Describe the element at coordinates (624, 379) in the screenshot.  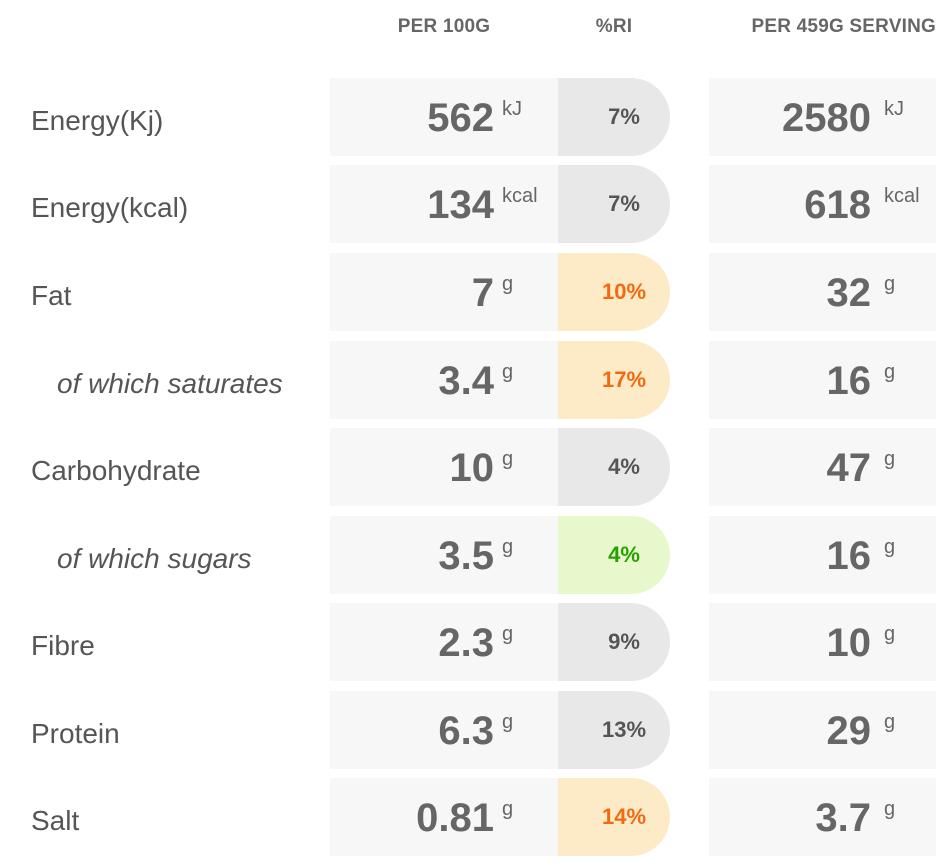
I see `ri-value: 17%` at that location.